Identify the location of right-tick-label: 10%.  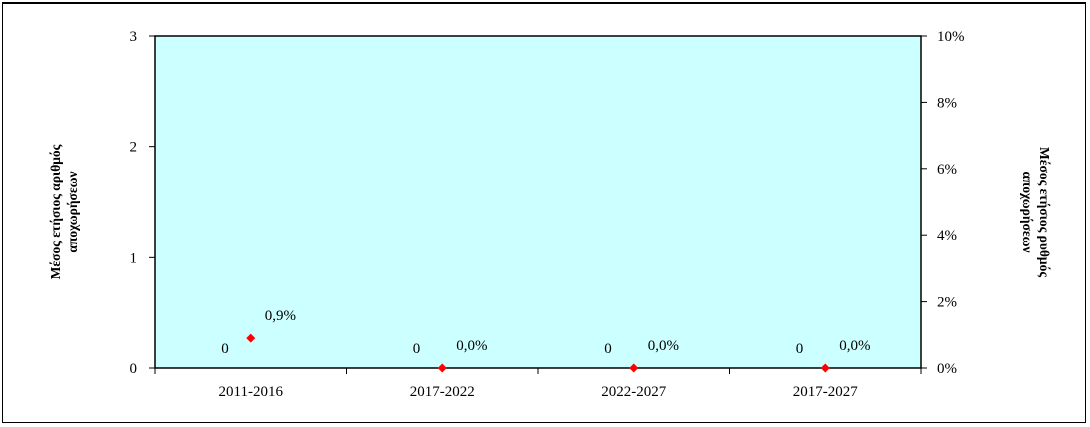
(951, 37).